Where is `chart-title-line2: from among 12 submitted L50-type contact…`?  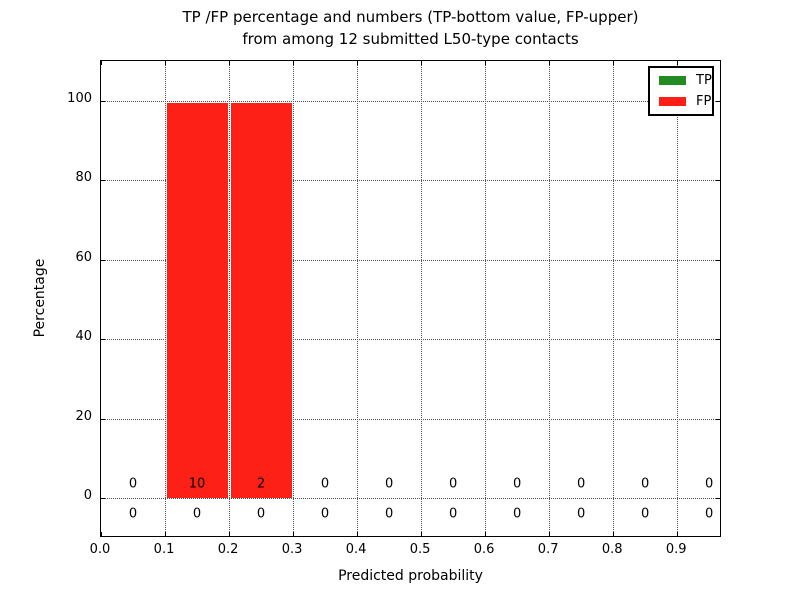
chart-title-line2: from among 12 submitted L50-type contact… is located at coordinates (410, 39).